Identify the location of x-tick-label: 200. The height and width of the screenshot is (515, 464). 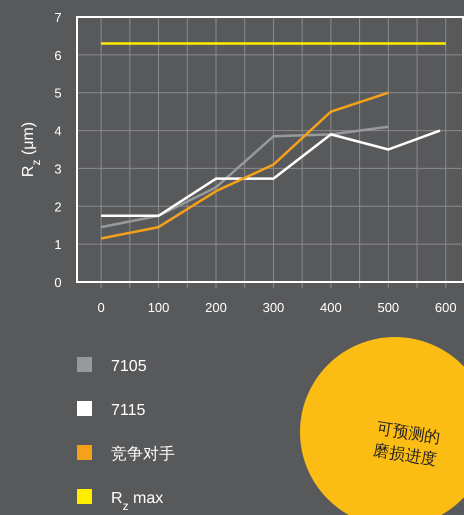
(216, 307).